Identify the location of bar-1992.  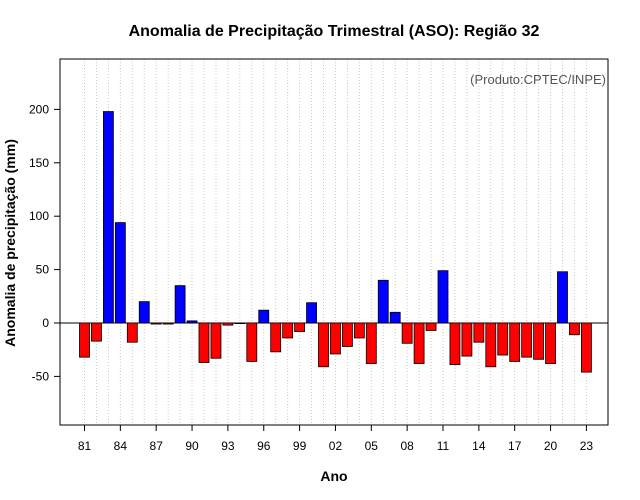
(216, 340).